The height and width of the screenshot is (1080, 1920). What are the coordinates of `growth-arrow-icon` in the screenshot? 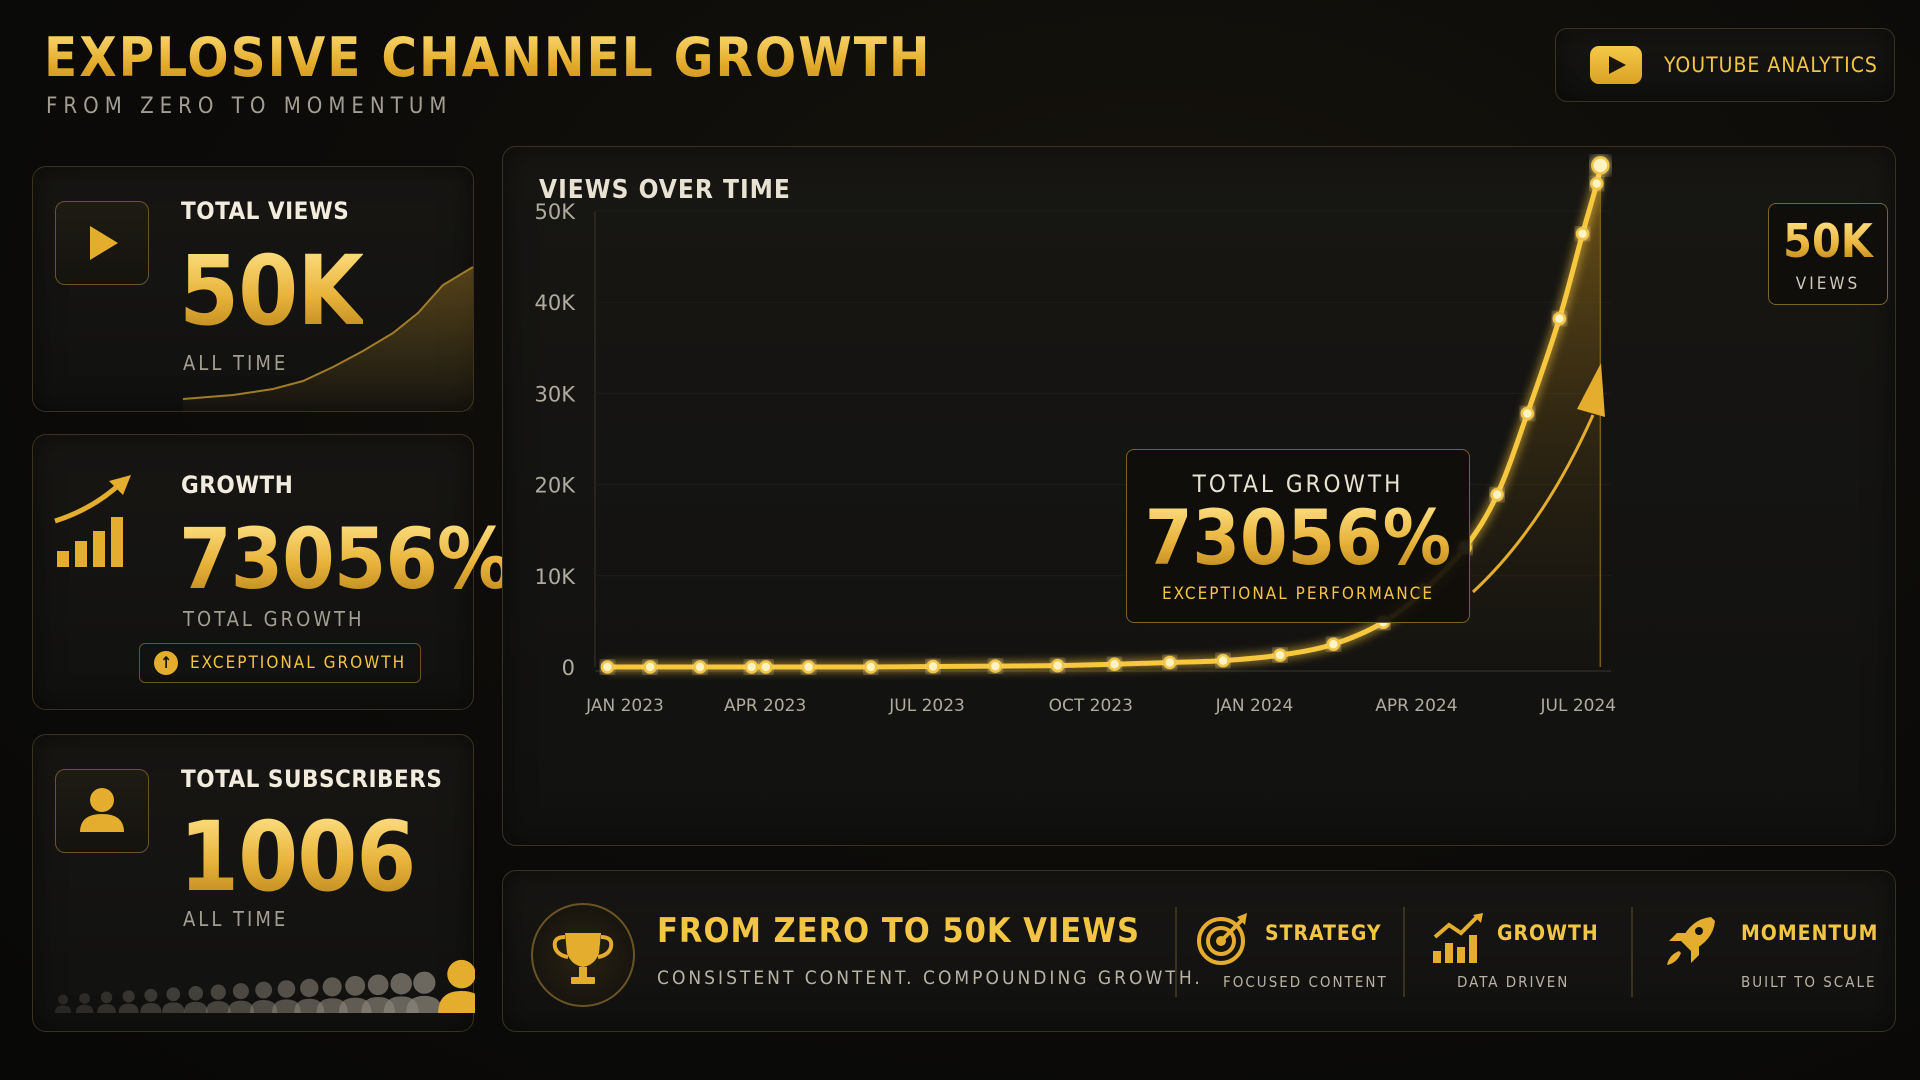 It's located at (1533, 504).